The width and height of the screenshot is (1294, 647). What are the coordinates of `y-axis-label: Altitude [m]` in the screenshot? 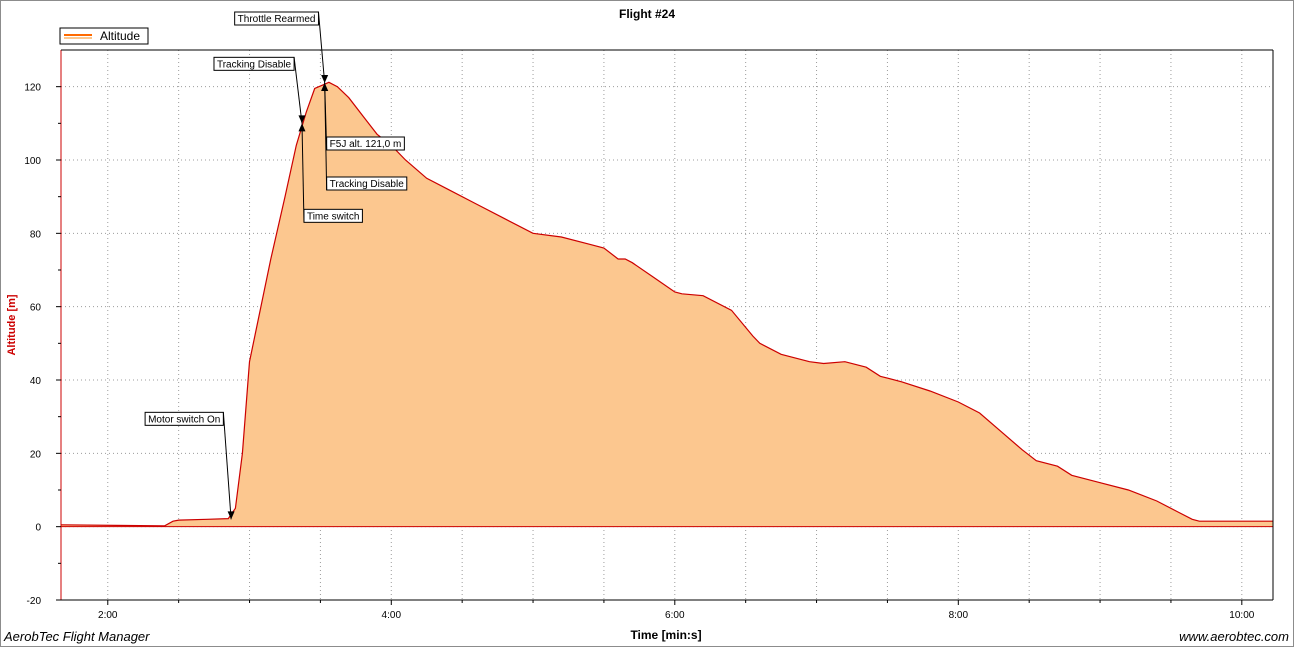 It's located at (12, 324).